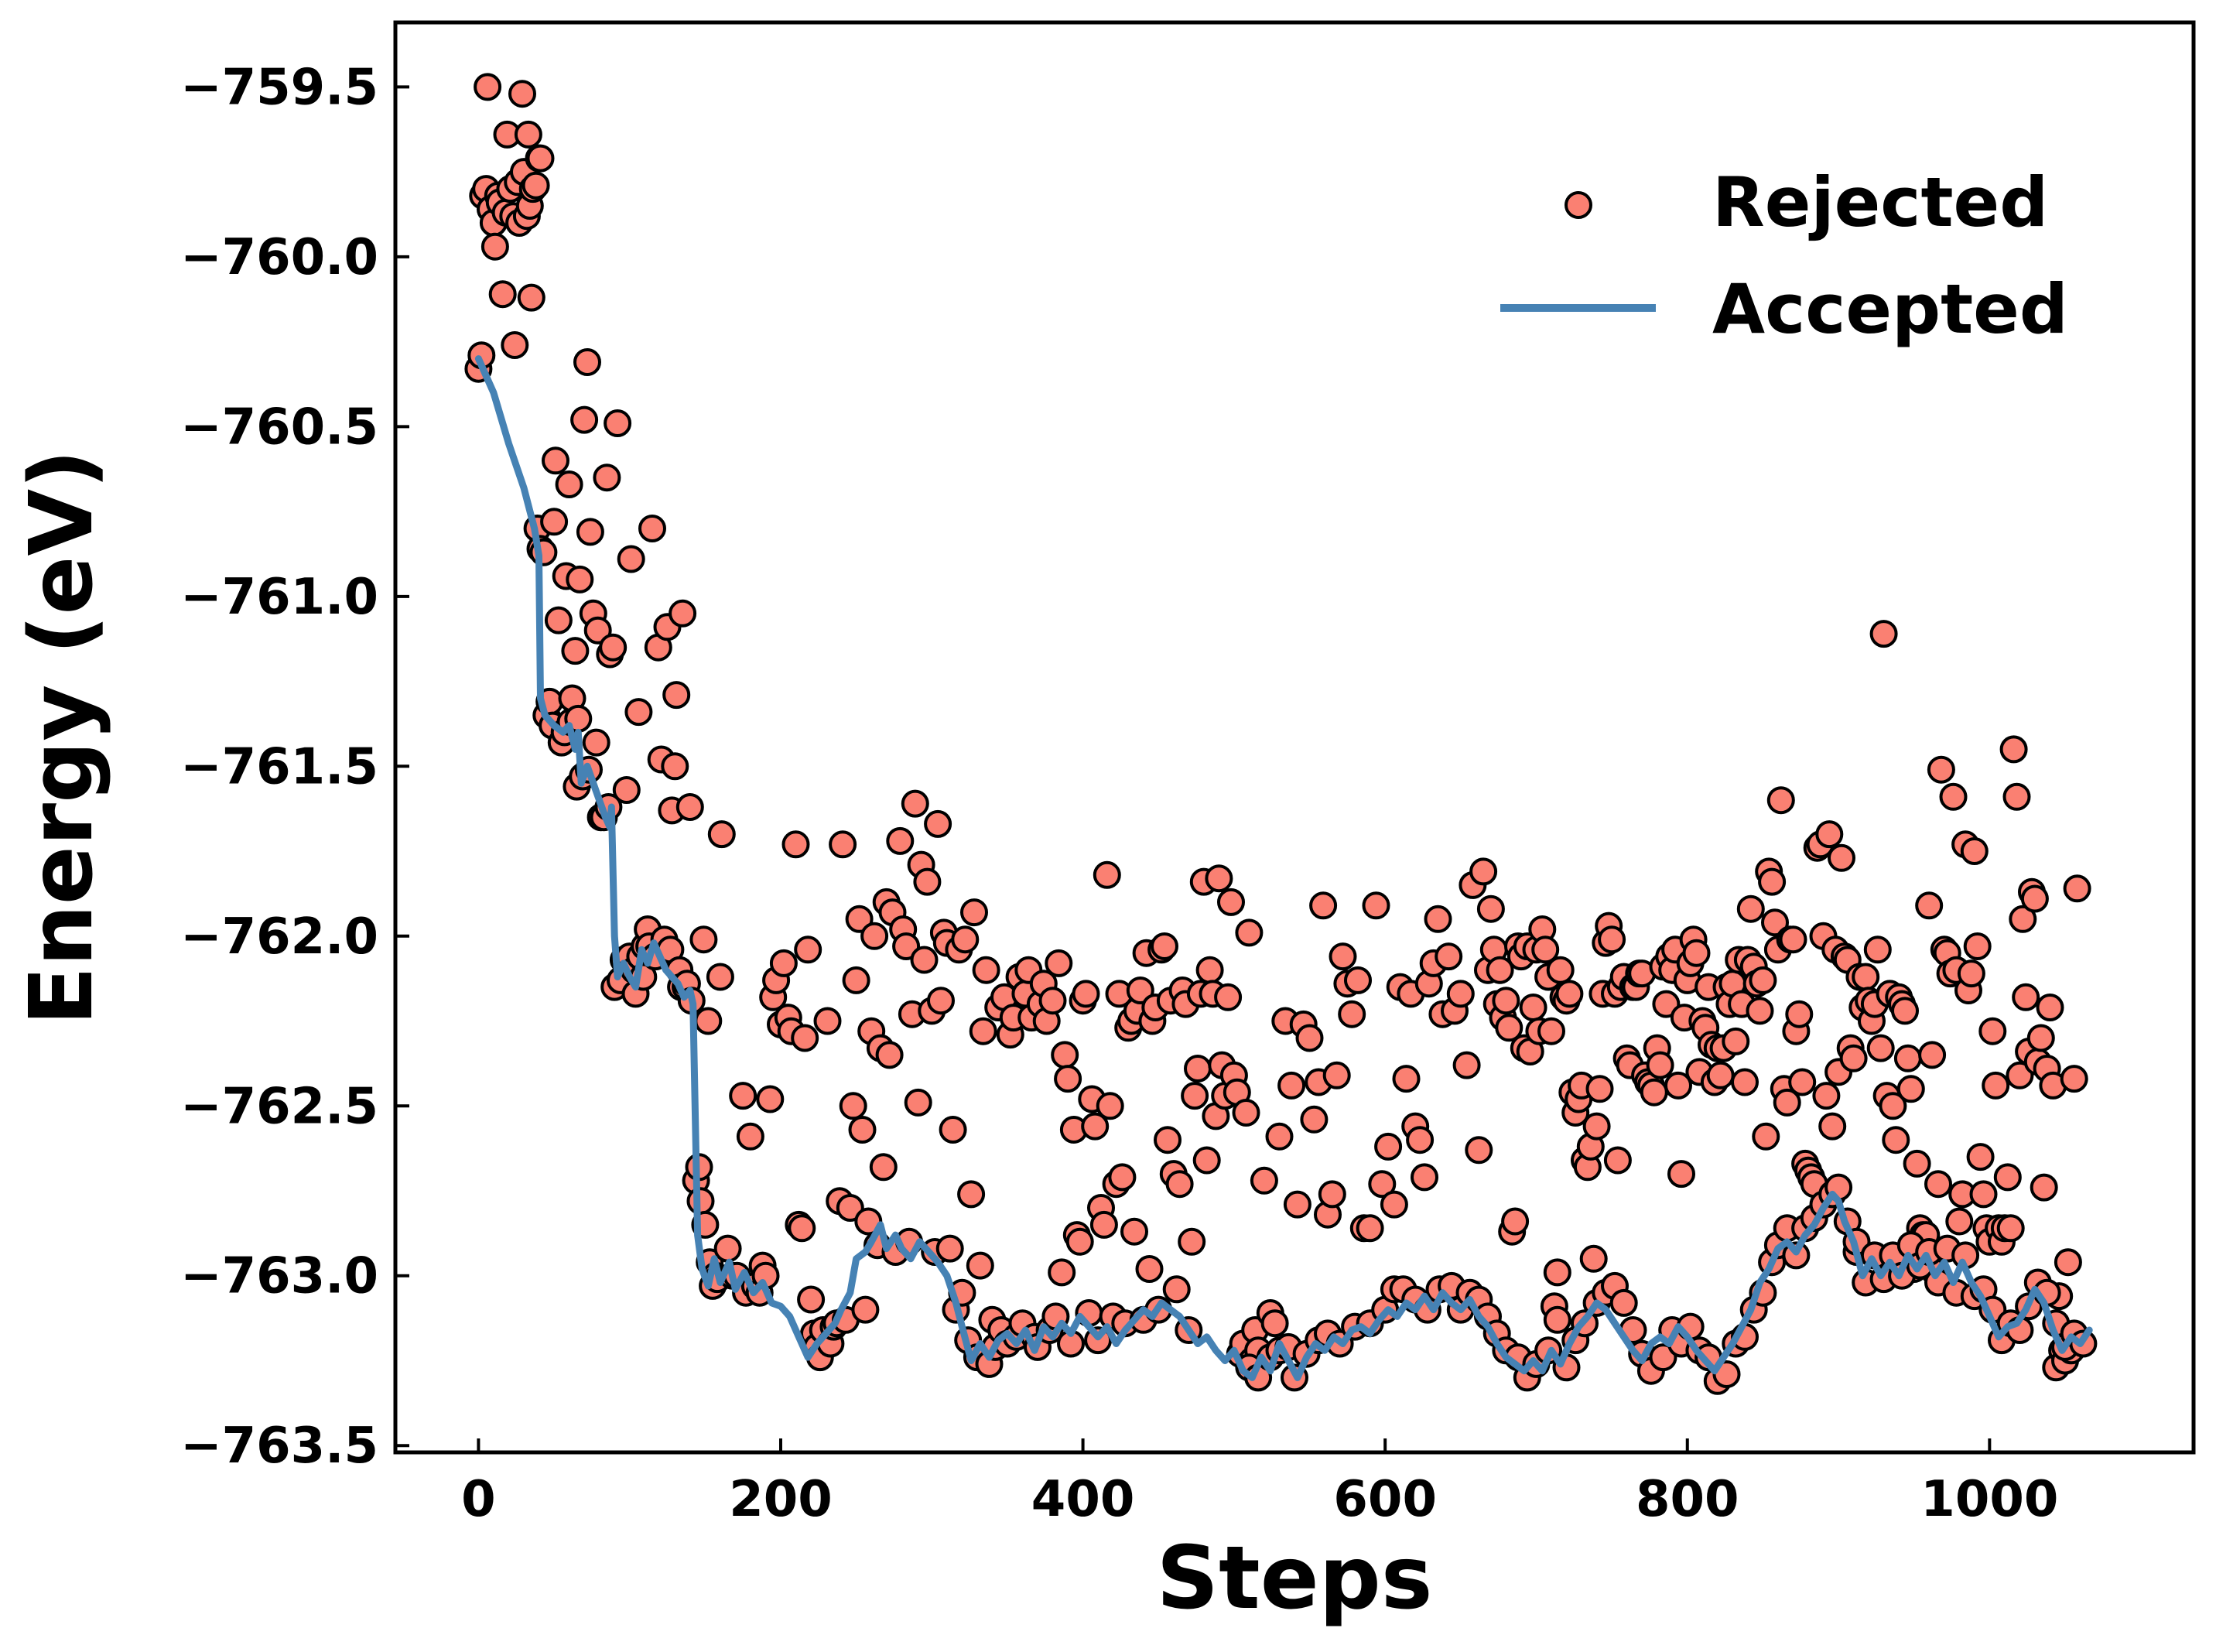 The width and height of the screenshot is (2216, 1652). Describe the element at coordinates (279, 427) in the screenshot. I see `y-tick-label: −760.5` at that location.